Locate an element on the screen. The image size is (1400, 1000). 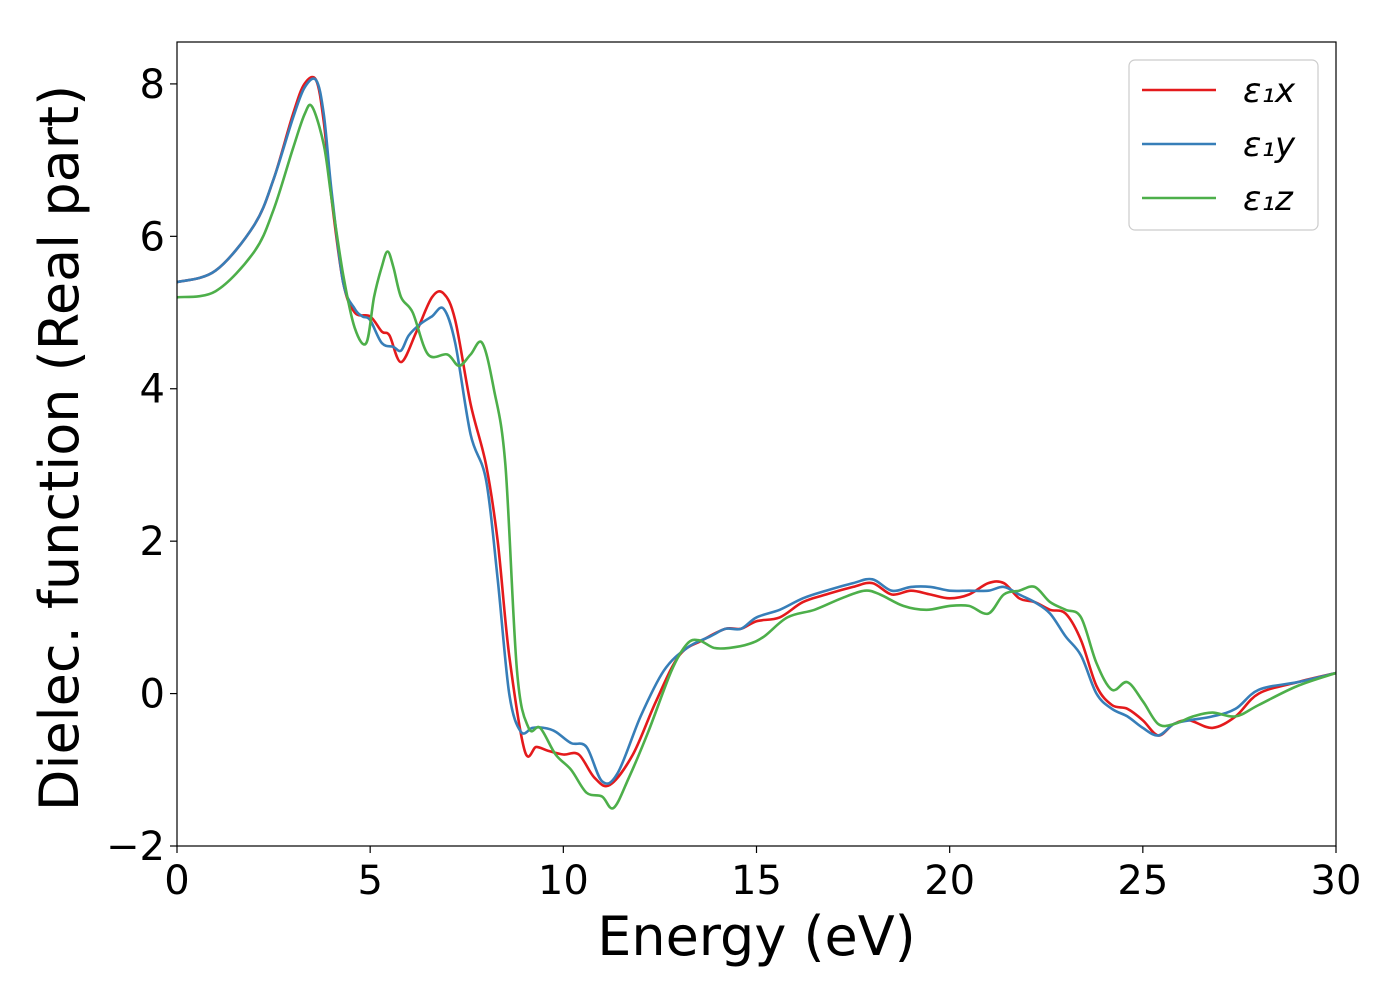
x-axis-label: Energy (eV) is located at coordinates (756, 936).